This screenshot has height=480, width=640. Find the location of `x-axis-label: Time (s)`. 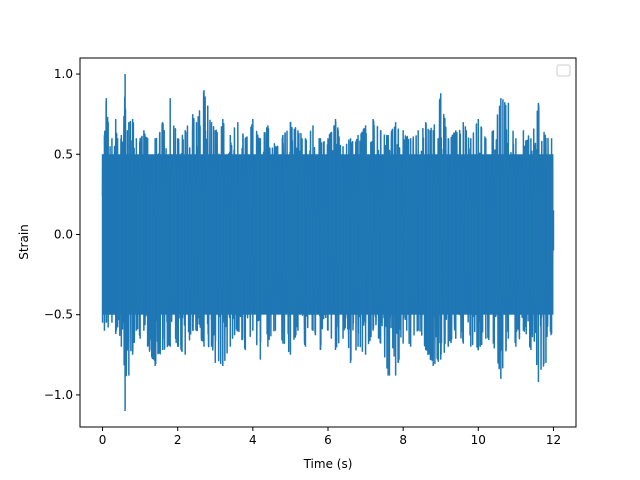

x-axis-label: Time (s) is located at coordinates (328, 464).